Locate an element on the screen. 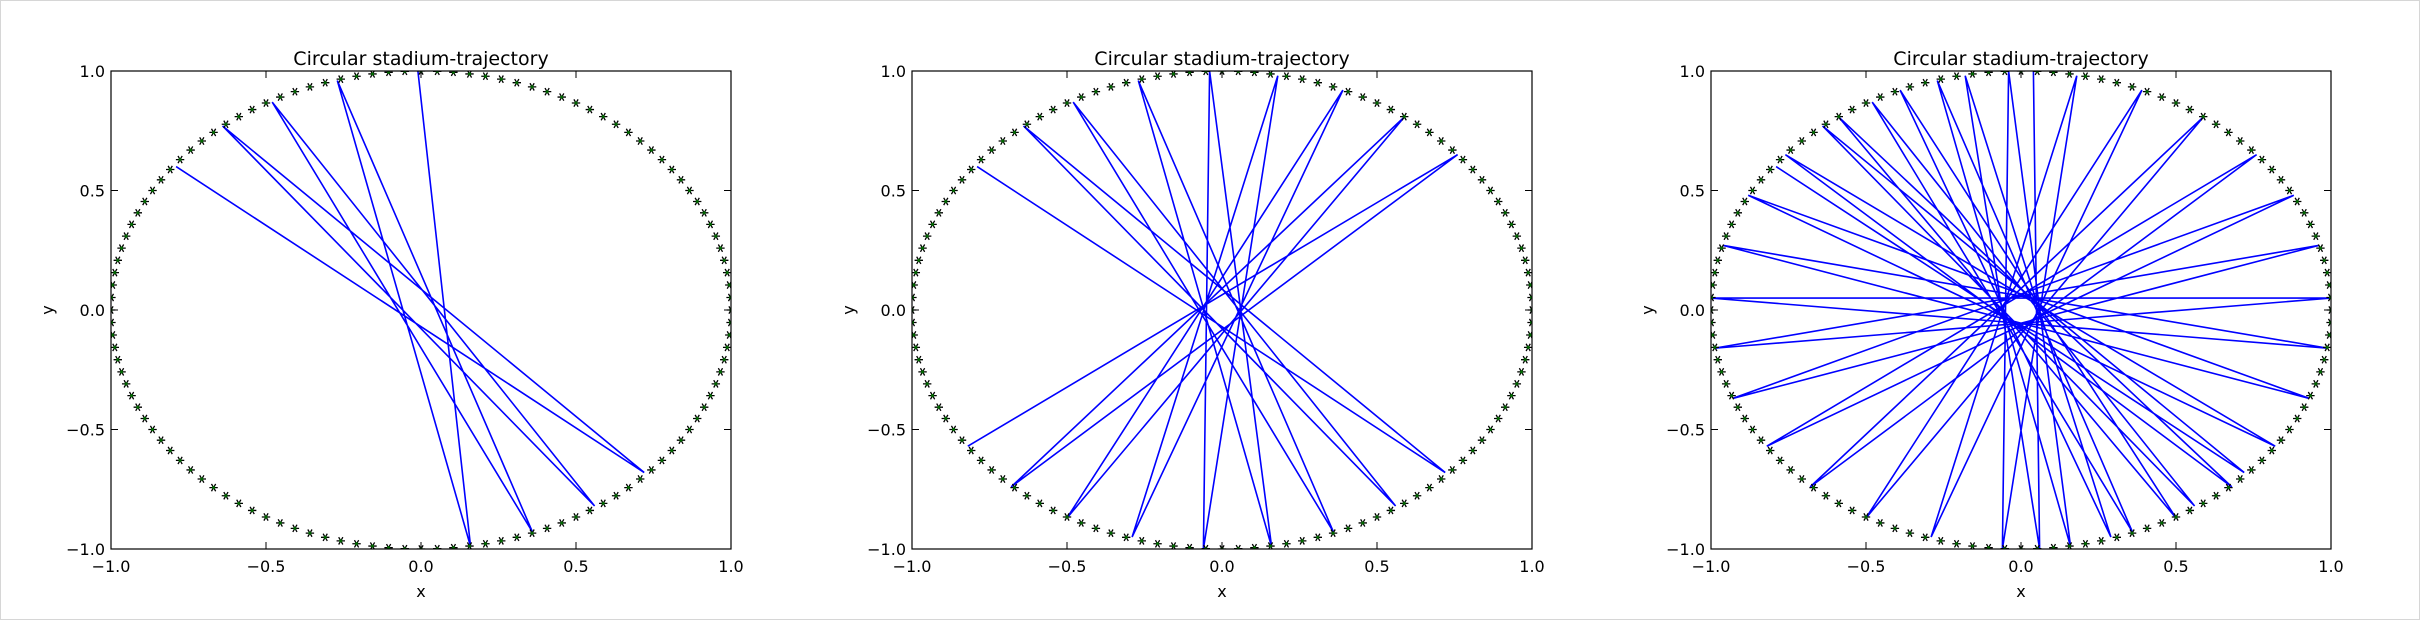 This screenshot has height=621, width=2420. x-tick-label: 1.0 is located at coordinates (1531, 566).